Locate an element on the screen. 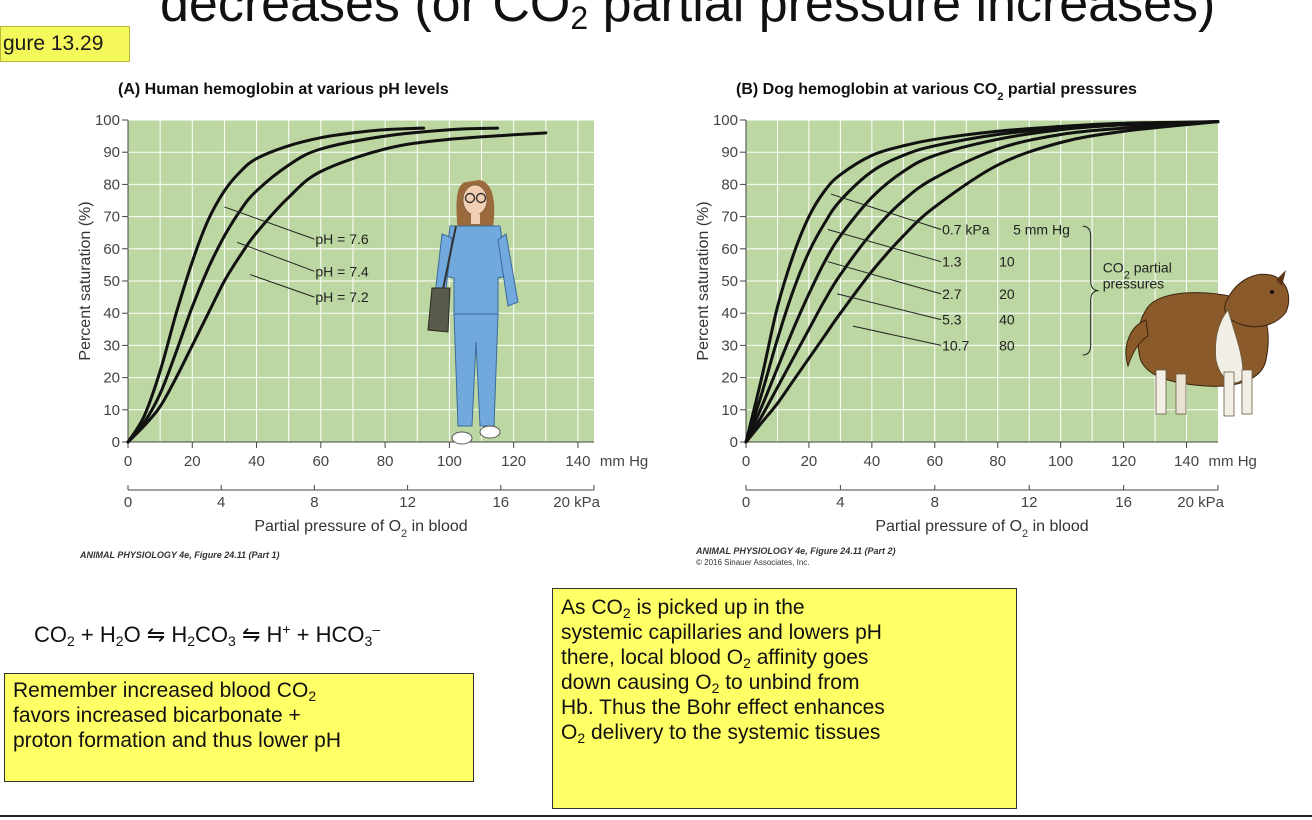 The image size is (1312, 820). y-tick-label: 50 is located at coordinates (111, 281).